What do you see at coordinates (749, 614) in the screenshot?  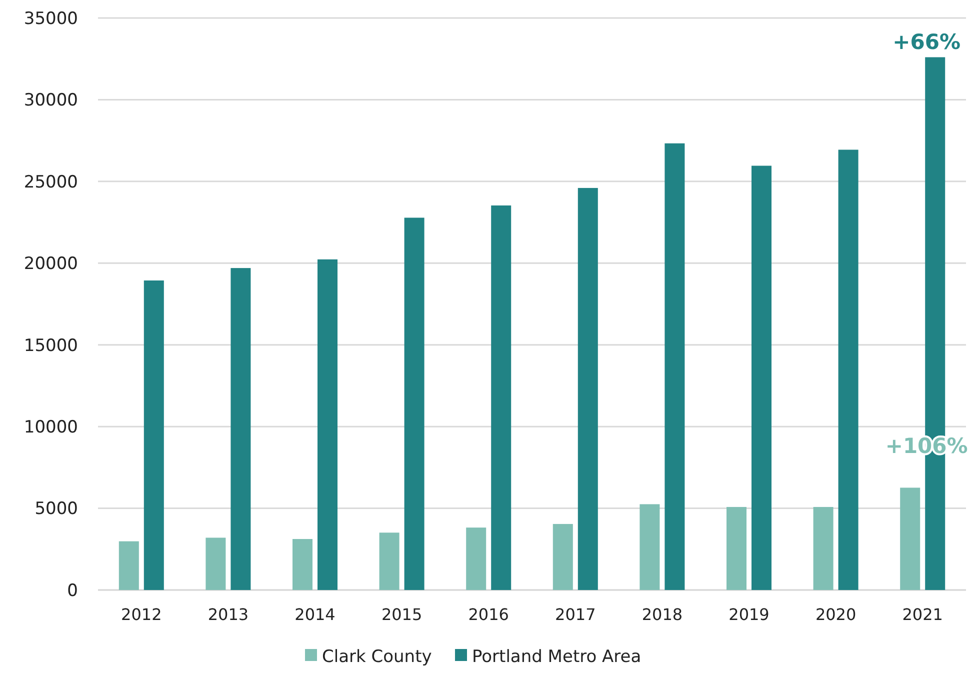 I see `x-tick-label: 2019` at bounding box center [749, 614].